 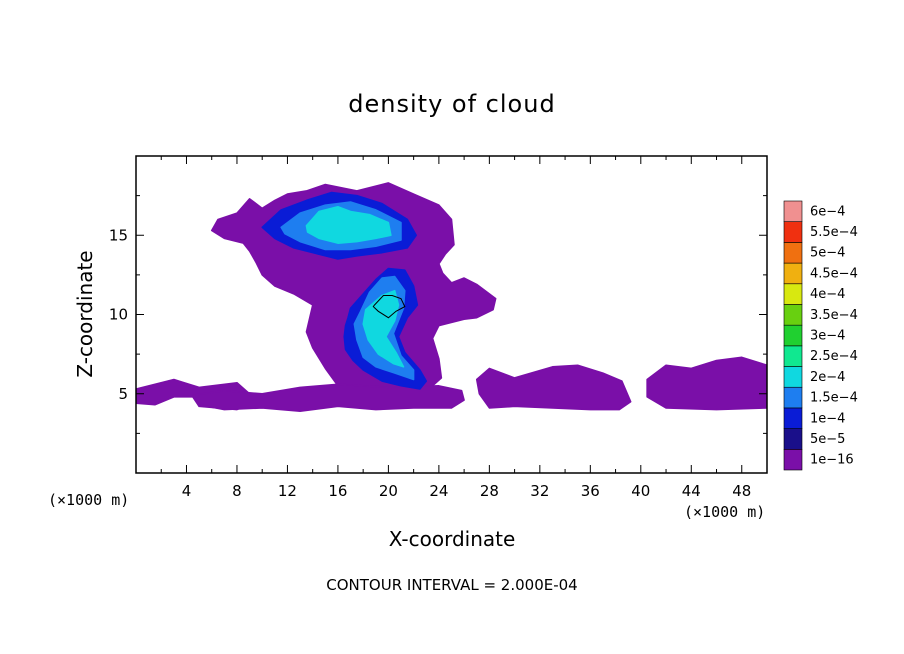 What do you see at coordinates (691, 491) in the screenshot?
I see `x-tick-label: 44` at bounding box center [691, 491].